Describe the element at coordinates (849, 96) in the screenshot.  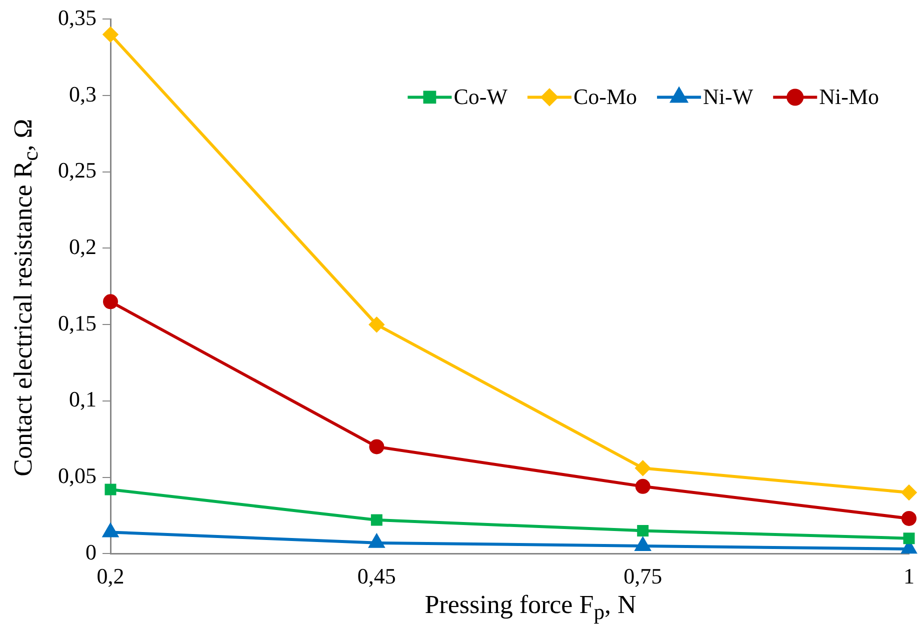
I see `legend-label: Ni-Mo` at that location.